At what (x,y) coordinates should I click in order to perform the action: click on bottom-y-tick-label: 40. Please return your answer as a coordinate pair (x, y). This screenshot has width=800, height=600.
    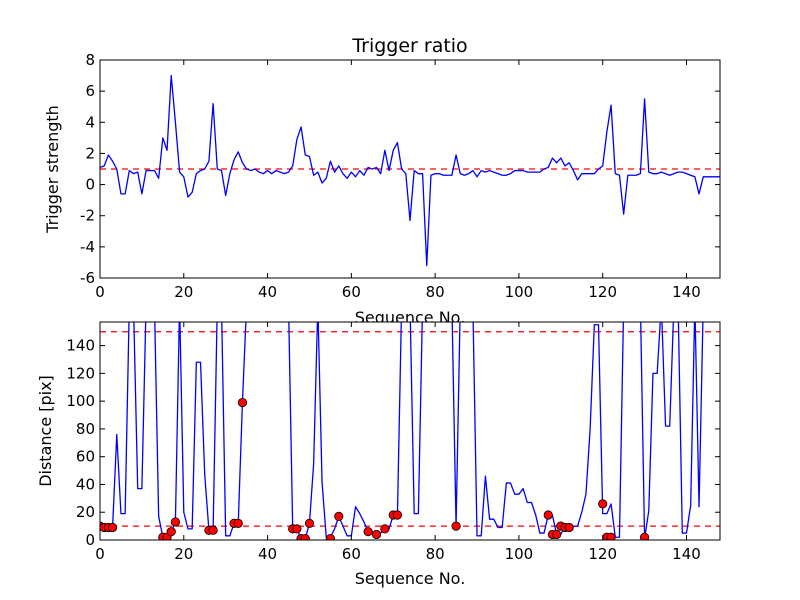
    Looking at the image, I should click on (85, 484).